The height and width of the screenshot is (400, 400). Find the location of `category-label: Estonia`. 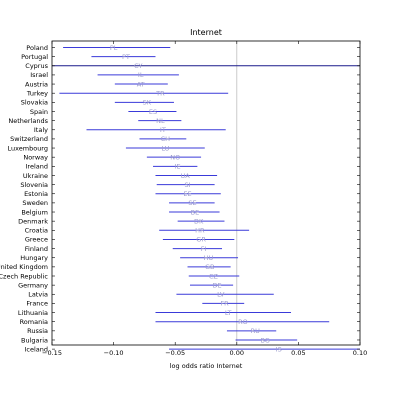

category-label: Estonia is located at coordinates (36, 194).